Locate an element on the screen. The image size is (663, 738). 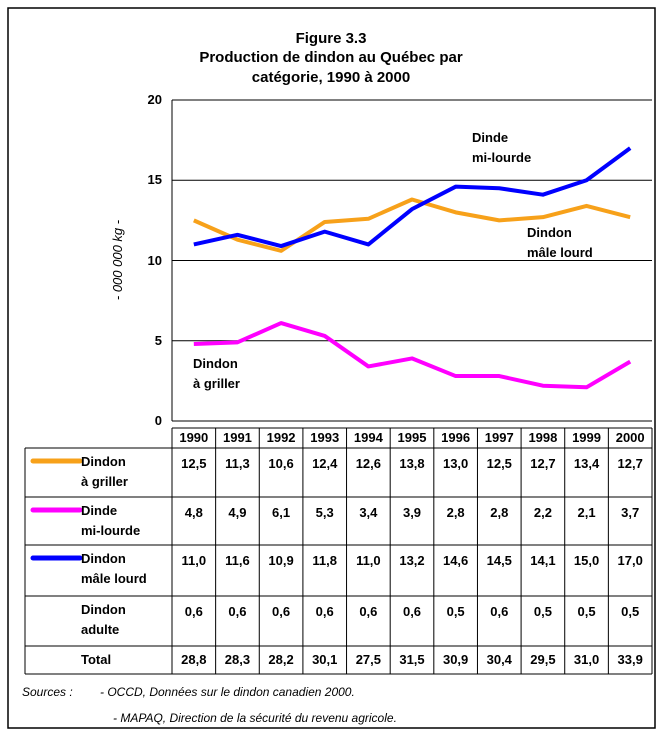
table-value: 14,1 is located at coordinates (543, 560).